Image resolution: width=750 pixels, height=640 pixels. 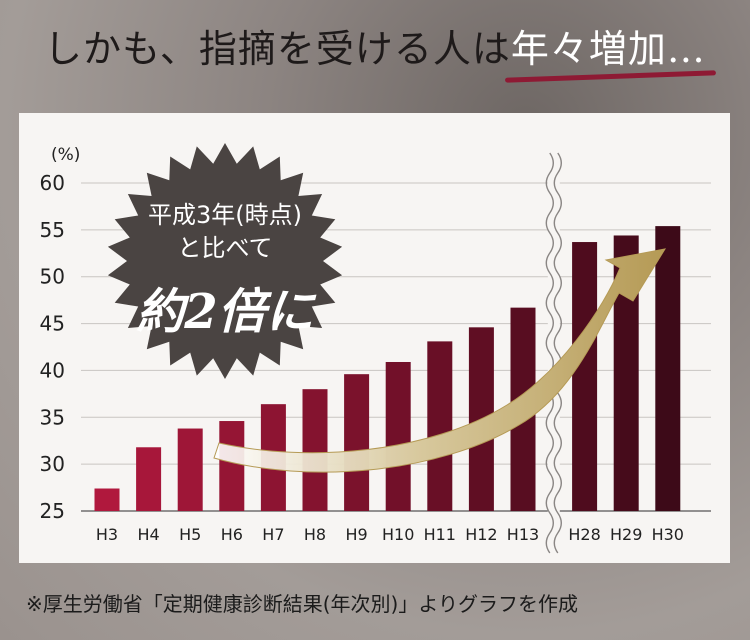 What do you see at coordinates (523, 534) in the screenshot?
I see `x-tick-H13: H13` at bounding box center [523, 534].